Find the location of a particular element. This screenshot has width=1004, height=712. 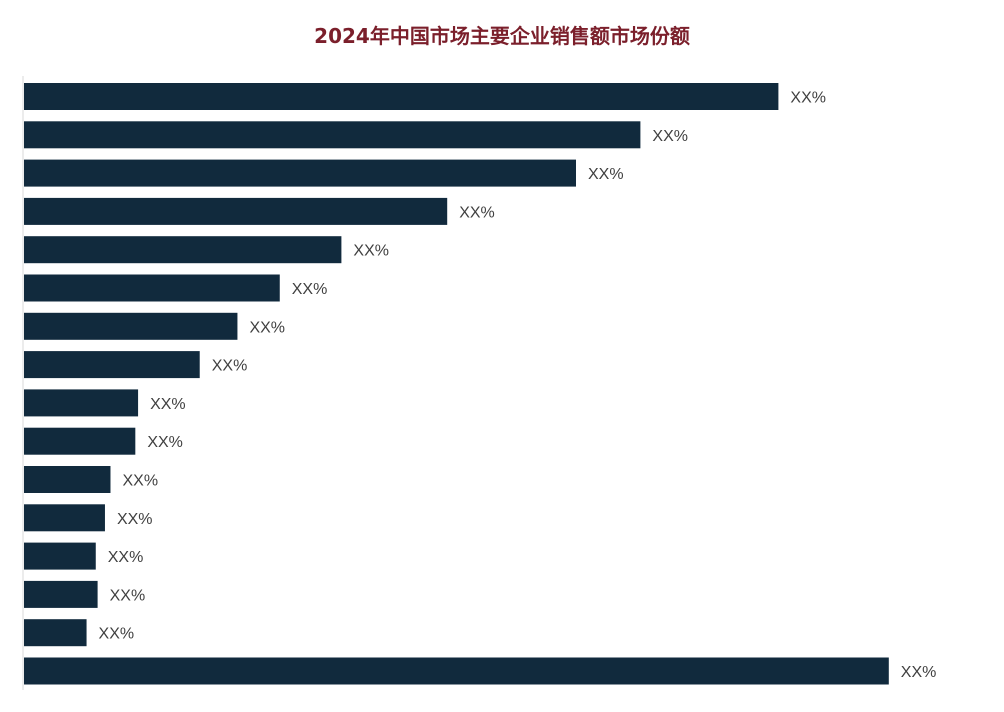

bar-value-label-11: XX% is located at coordinates (140, 481).